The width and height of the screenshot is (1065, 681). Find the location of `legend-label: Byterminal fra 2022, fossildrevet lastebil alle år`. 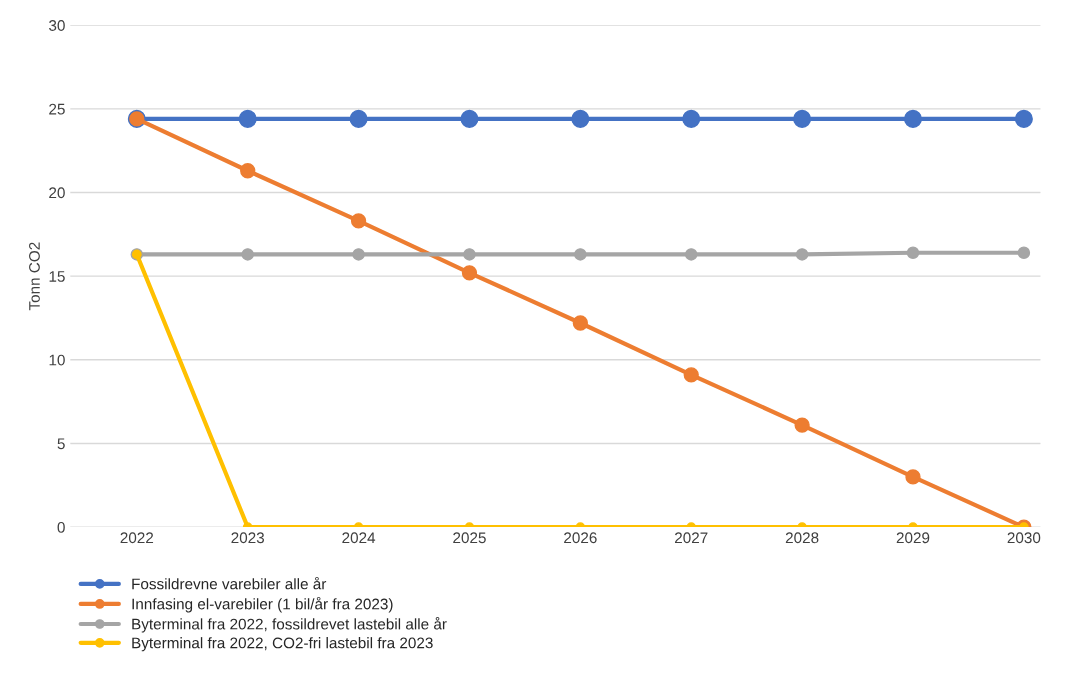

legend-label: Byterminal fra 2022, fossildrevet lastebil alle år is located at coordinates (289, 625).